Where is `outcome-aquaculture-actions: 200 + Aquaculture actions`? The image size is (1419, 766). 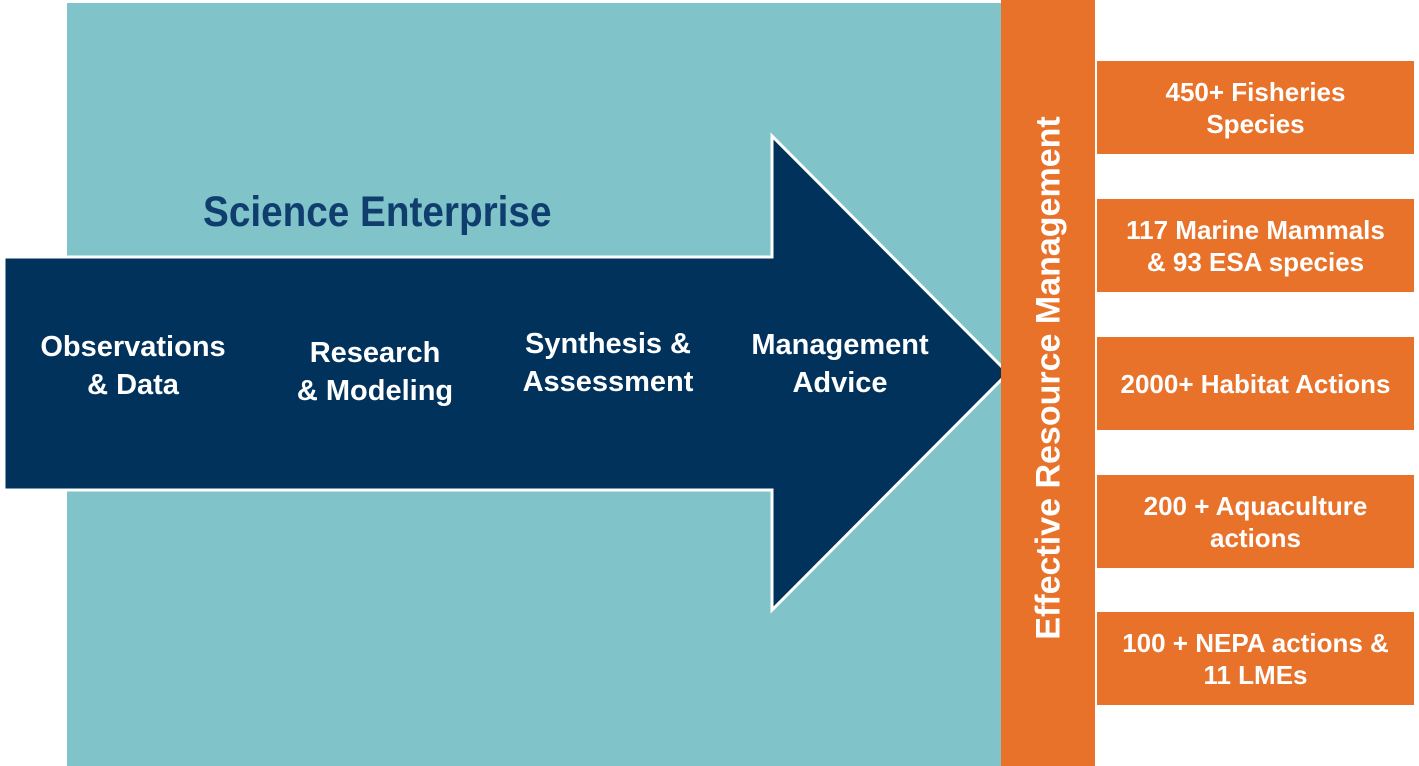 outcome-aquaculture-actions: 200 + Aquaculture actions is located at coordinates (1255, 521).